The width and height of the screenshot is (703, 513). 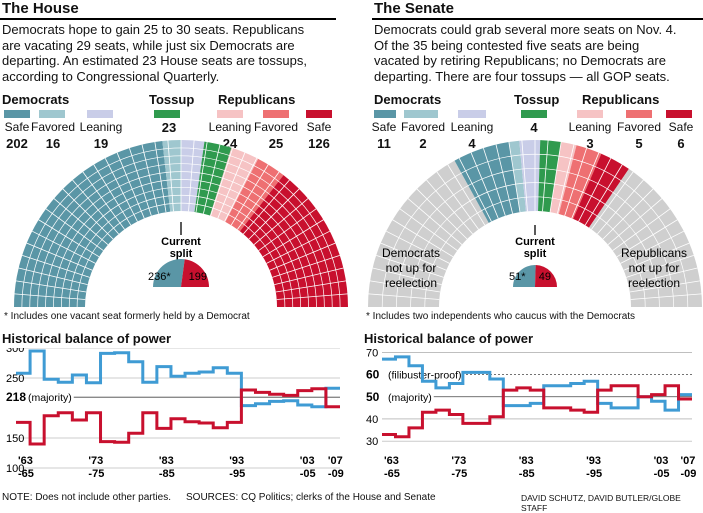 What do you see at coordinates (384, 127) in the screenshot?
I see `senate-cat-dem-safe: Safe` at bounding box center [384, 127].